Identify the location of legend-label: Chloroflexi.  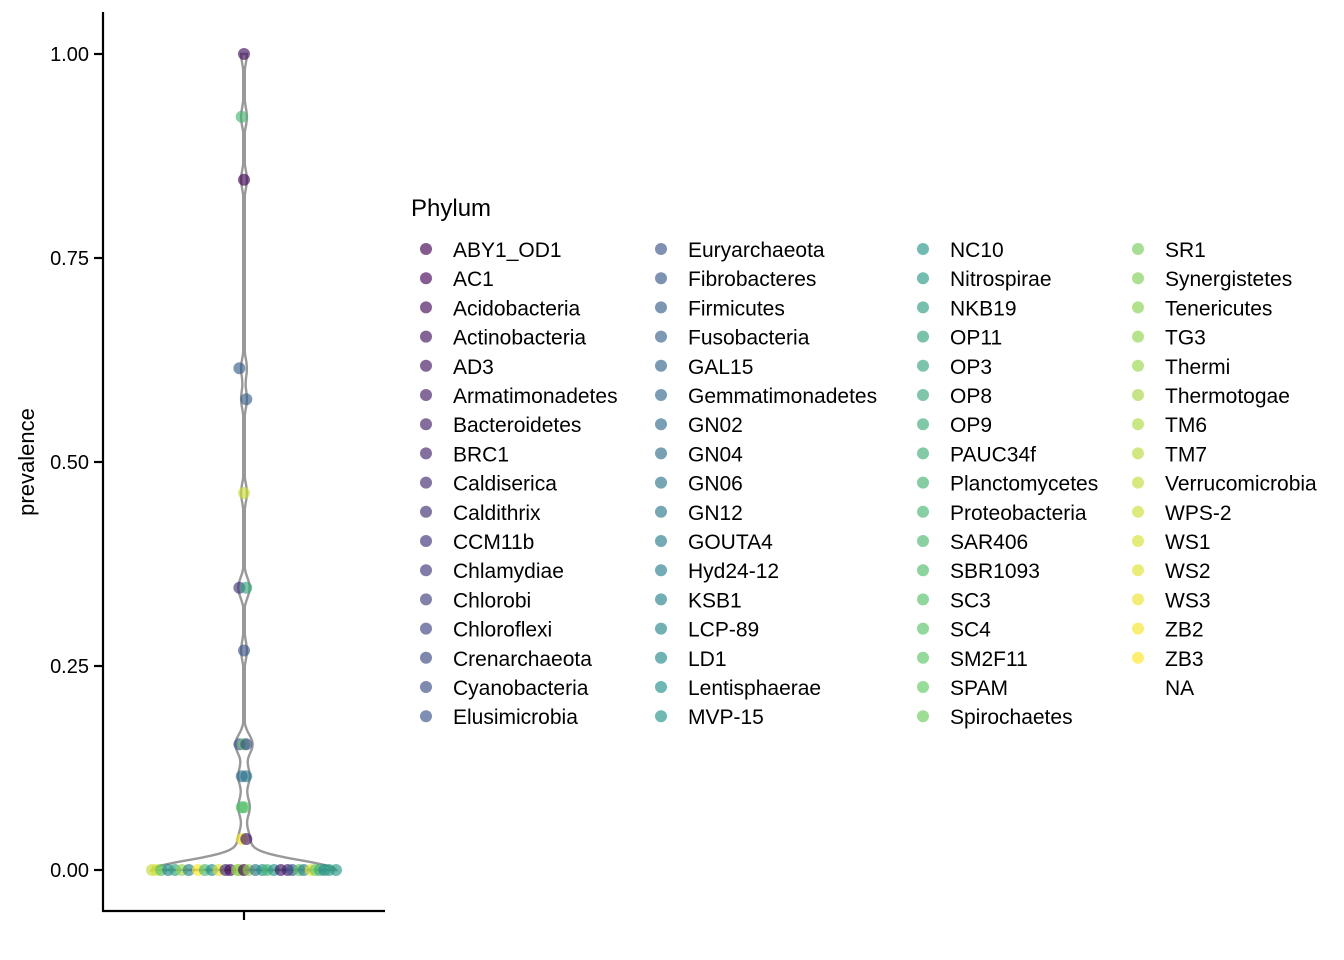
(502, 630).